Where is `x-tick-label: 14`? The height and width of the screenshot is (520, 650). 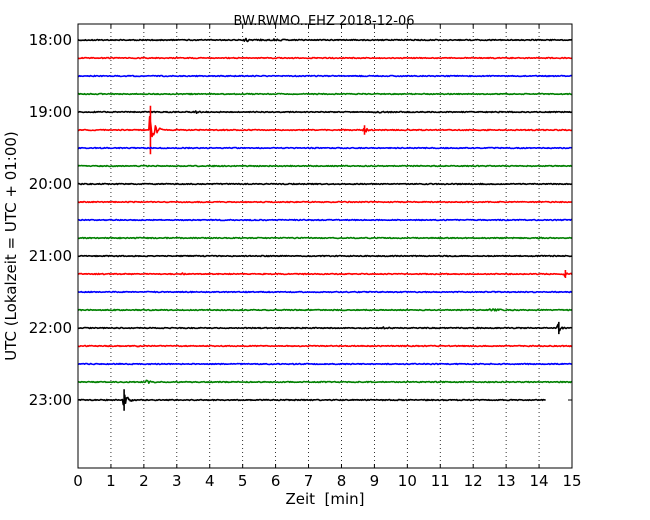
x-tick-label: 14 is located at coordinates (539, 481).